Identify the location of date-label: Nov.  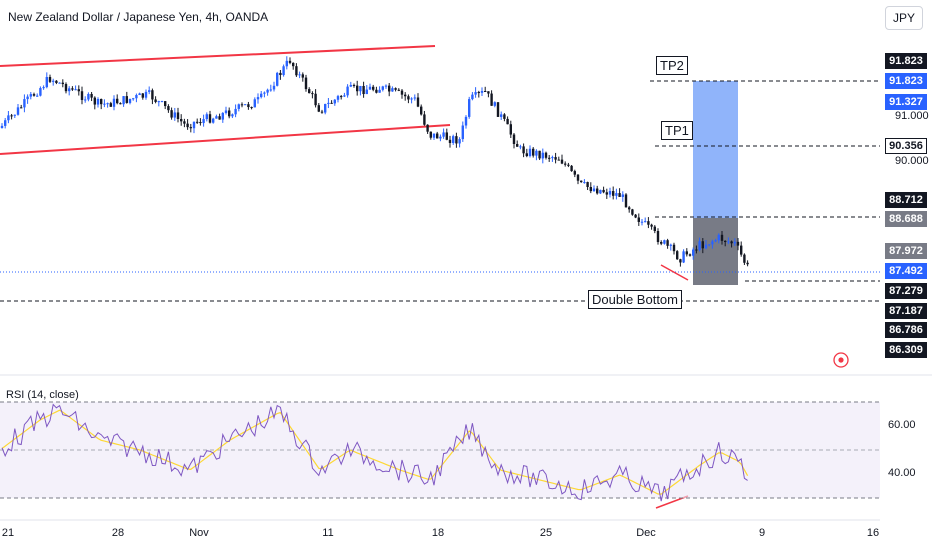
(199, 533).